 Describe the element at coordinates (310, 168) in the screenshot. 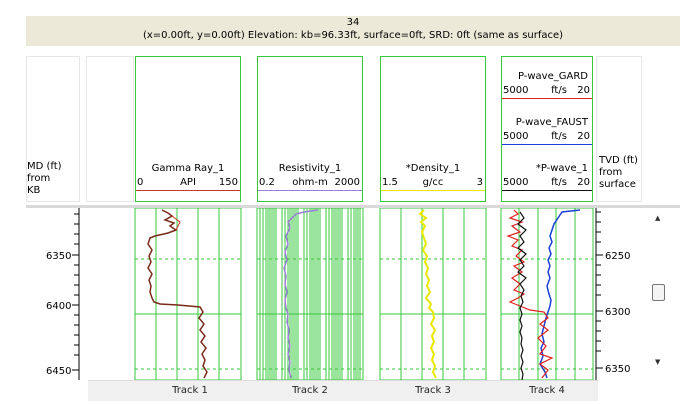

I see `curve-name-resistivity: Resistivity_1` at that location.